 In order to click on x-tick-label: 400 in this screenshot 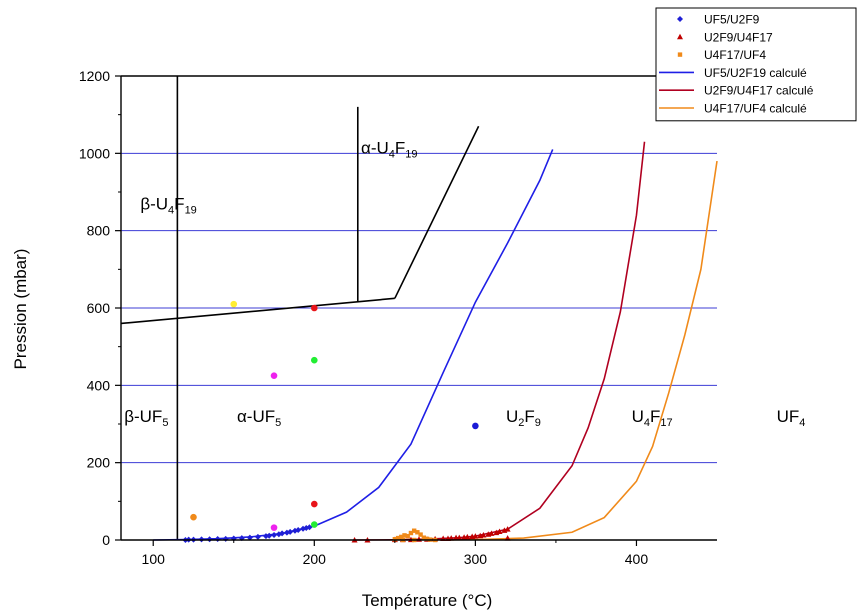, I will do `click(637, 559)`.